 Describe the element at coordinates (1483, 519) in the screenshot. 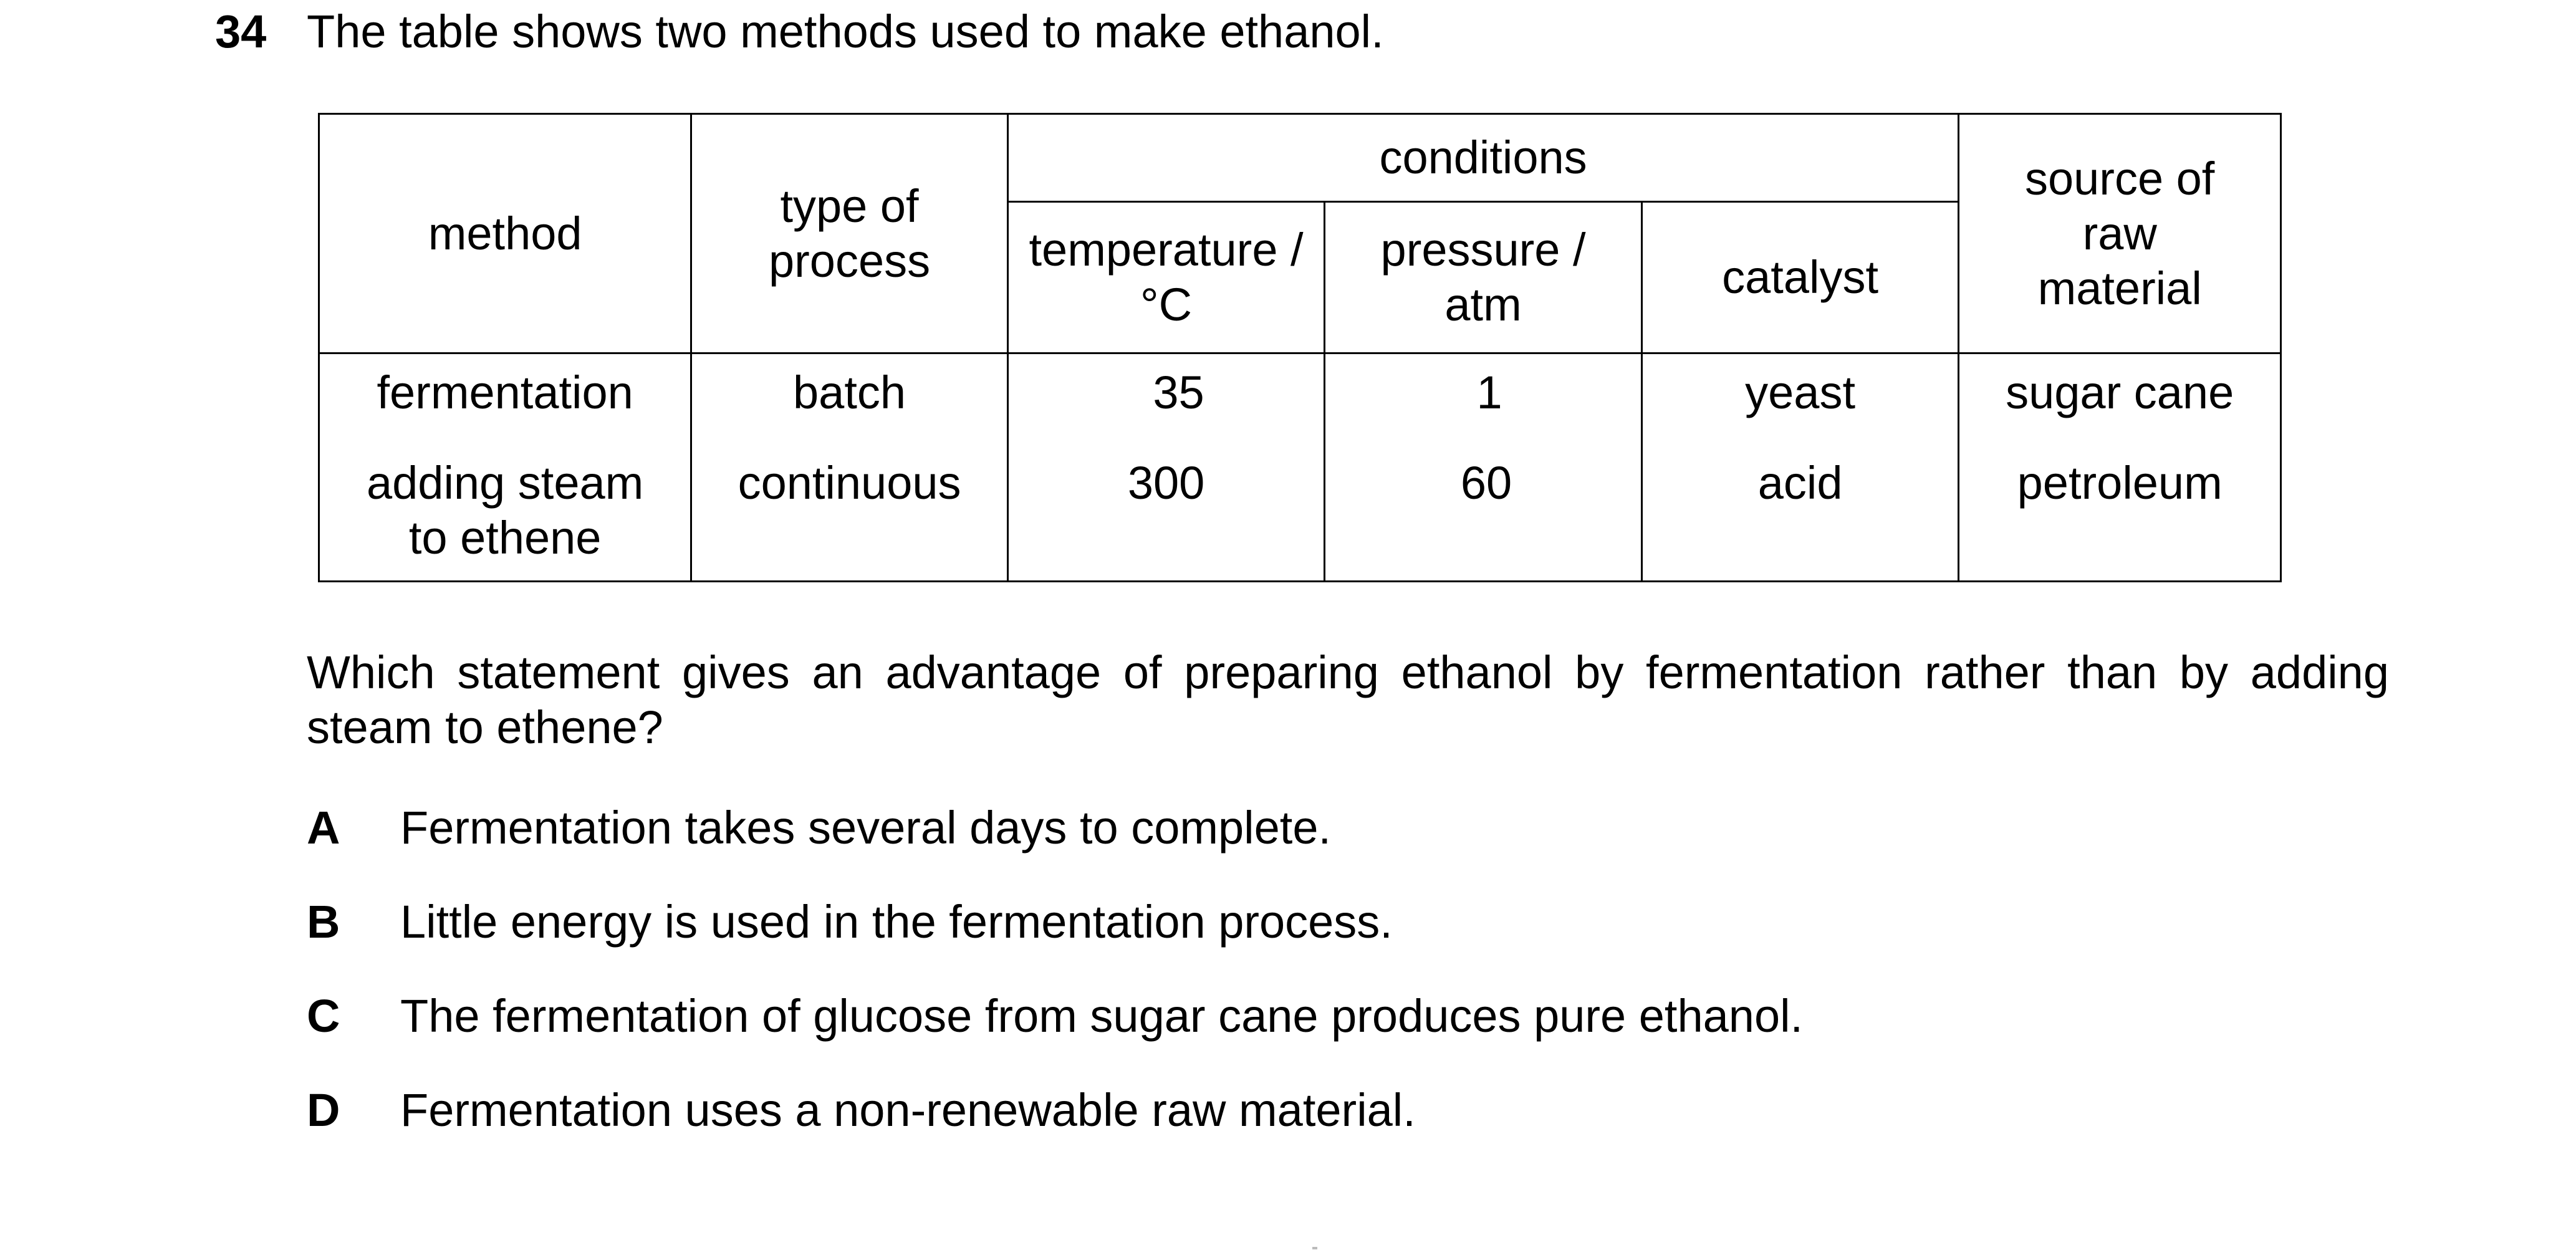

I see `cell-pressure: 60` at that location.